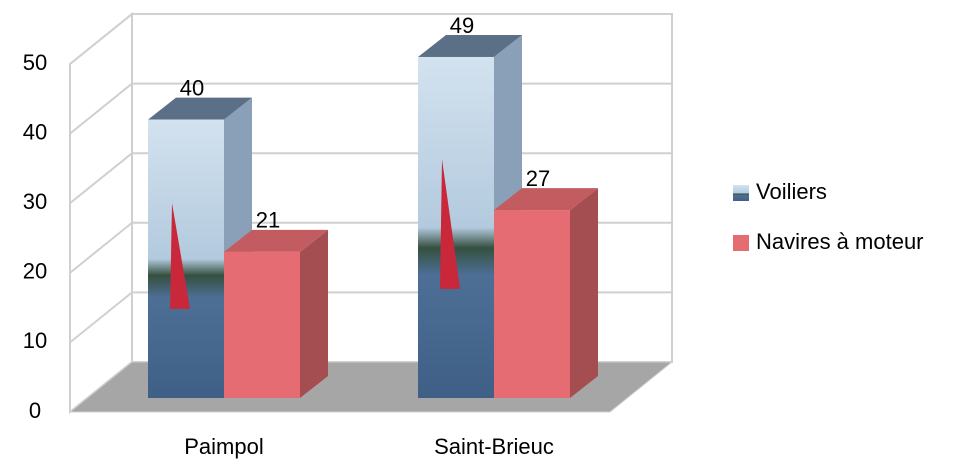 The height and width of the screenshot is (461, 967). What do you see at coordinates (35, 271) in the screenshot?
I see `y-tick-label: 20` at bounding box center [35, 271].